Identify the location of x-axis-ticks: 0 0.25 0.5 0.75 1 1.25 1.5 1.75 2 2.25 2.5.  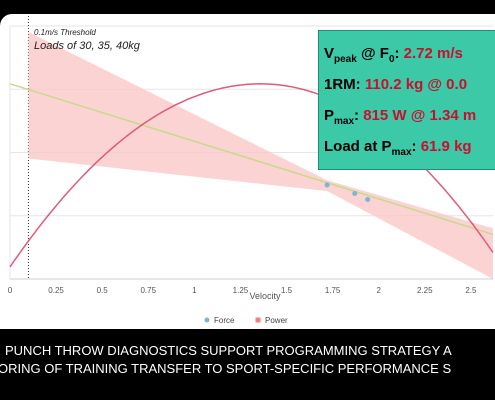
(242, 290).